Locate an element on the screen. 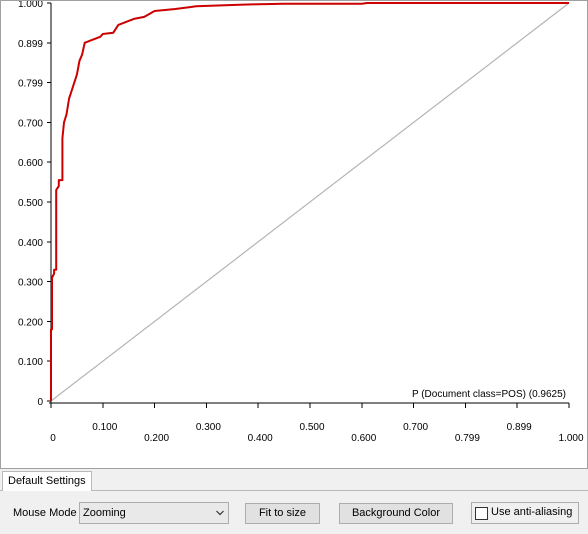 This screenshot has width=588, height=534. tab-default-settings-label: Default Settings is located at coordinates (47, 481).